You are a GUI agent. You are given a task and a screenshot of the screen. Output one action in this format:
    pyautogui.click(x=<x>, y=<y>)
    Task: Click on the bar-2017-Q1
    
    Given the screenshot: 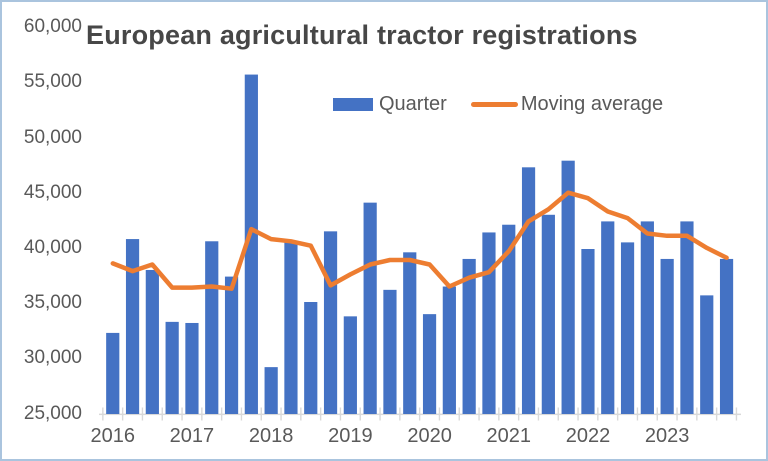 What is the action you would take?
    pyautogui.click(x=192, y=368)
    